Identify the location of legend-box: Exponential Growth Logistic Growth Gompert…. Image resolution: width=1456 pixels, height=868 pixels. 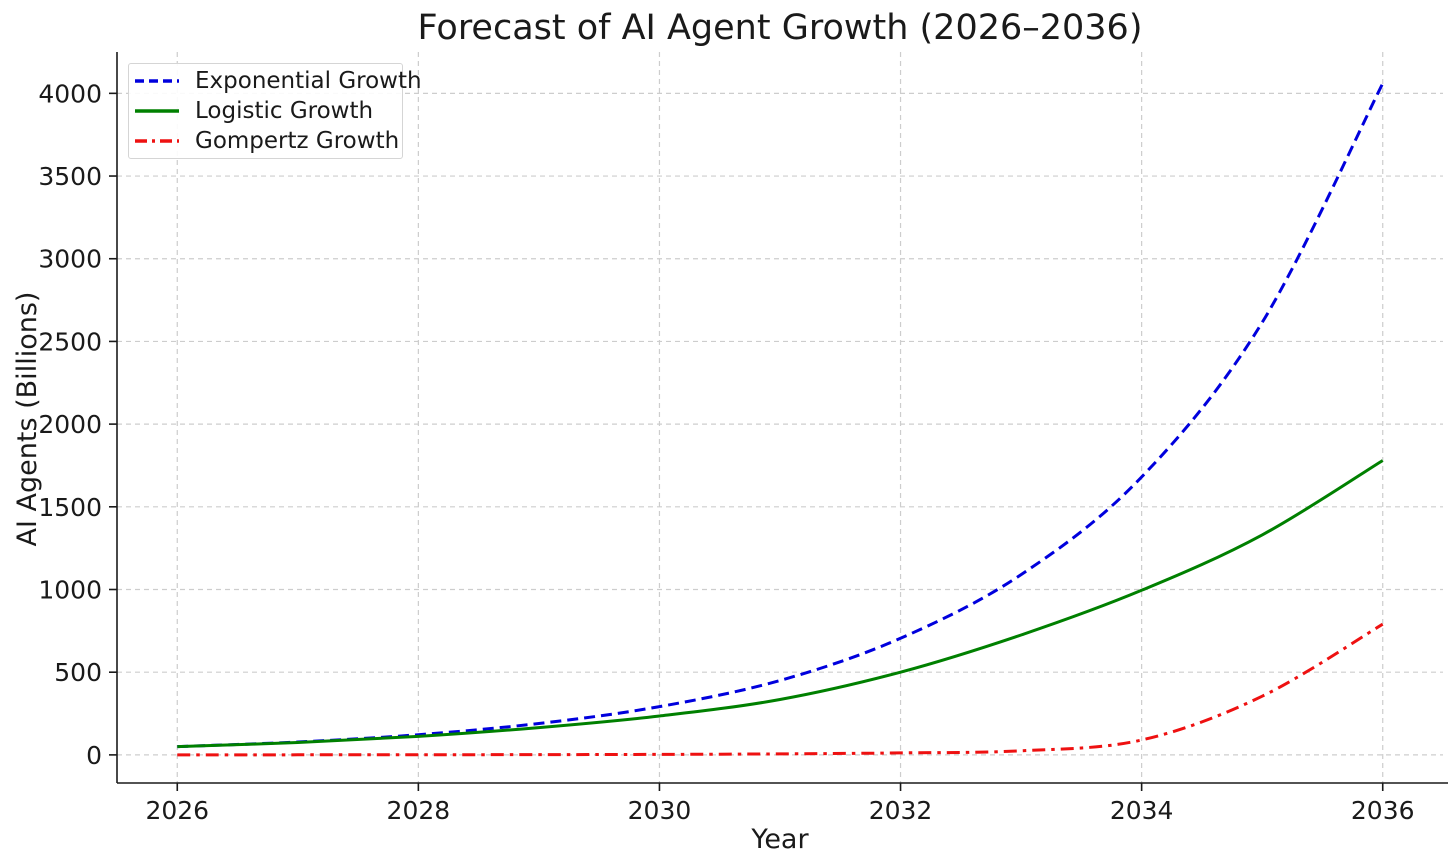
(275, 111).